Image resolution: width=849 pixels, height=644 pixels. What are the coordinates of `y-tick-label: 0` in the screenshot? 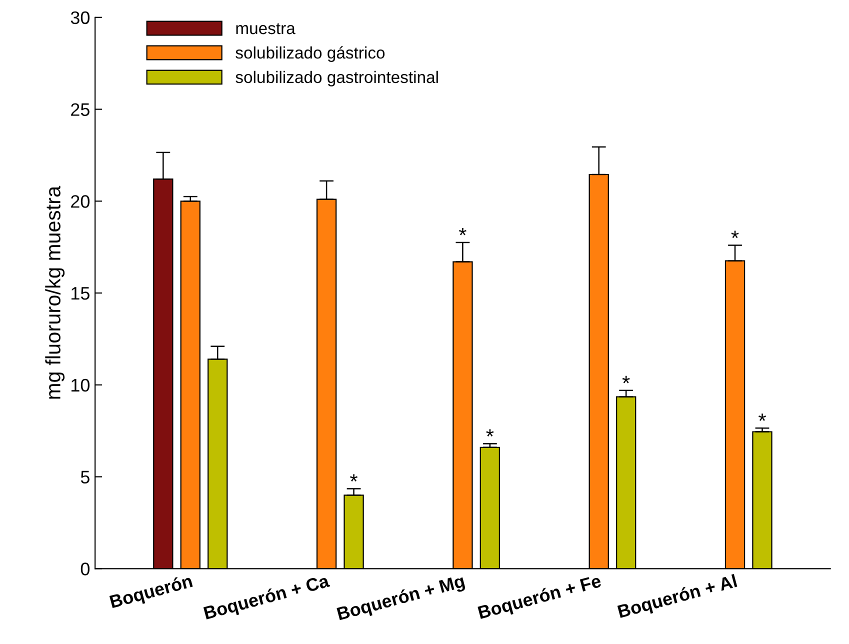 It's located at (85, 569).